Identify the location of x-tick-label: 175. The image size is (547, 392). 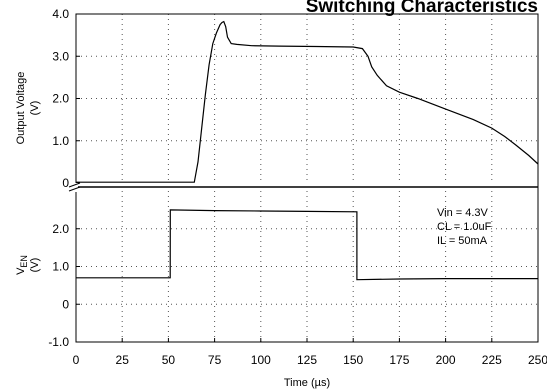
(399, 360).